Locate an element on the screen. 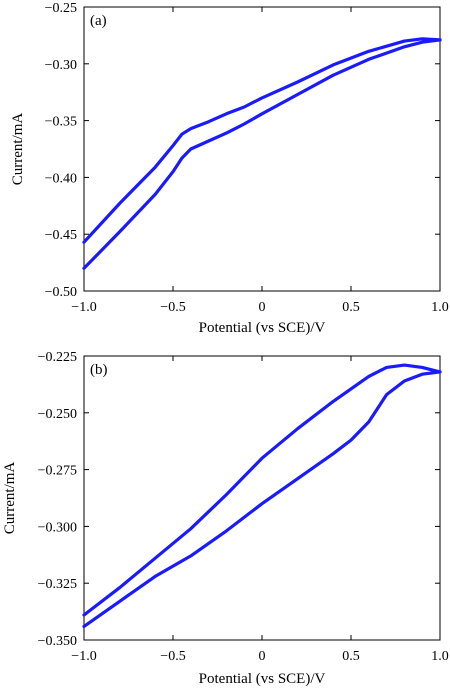 Image resolution: width=450 pixels, height=691 pixels. y-tick-label: −0.275 is located at coordinates (57, 471).